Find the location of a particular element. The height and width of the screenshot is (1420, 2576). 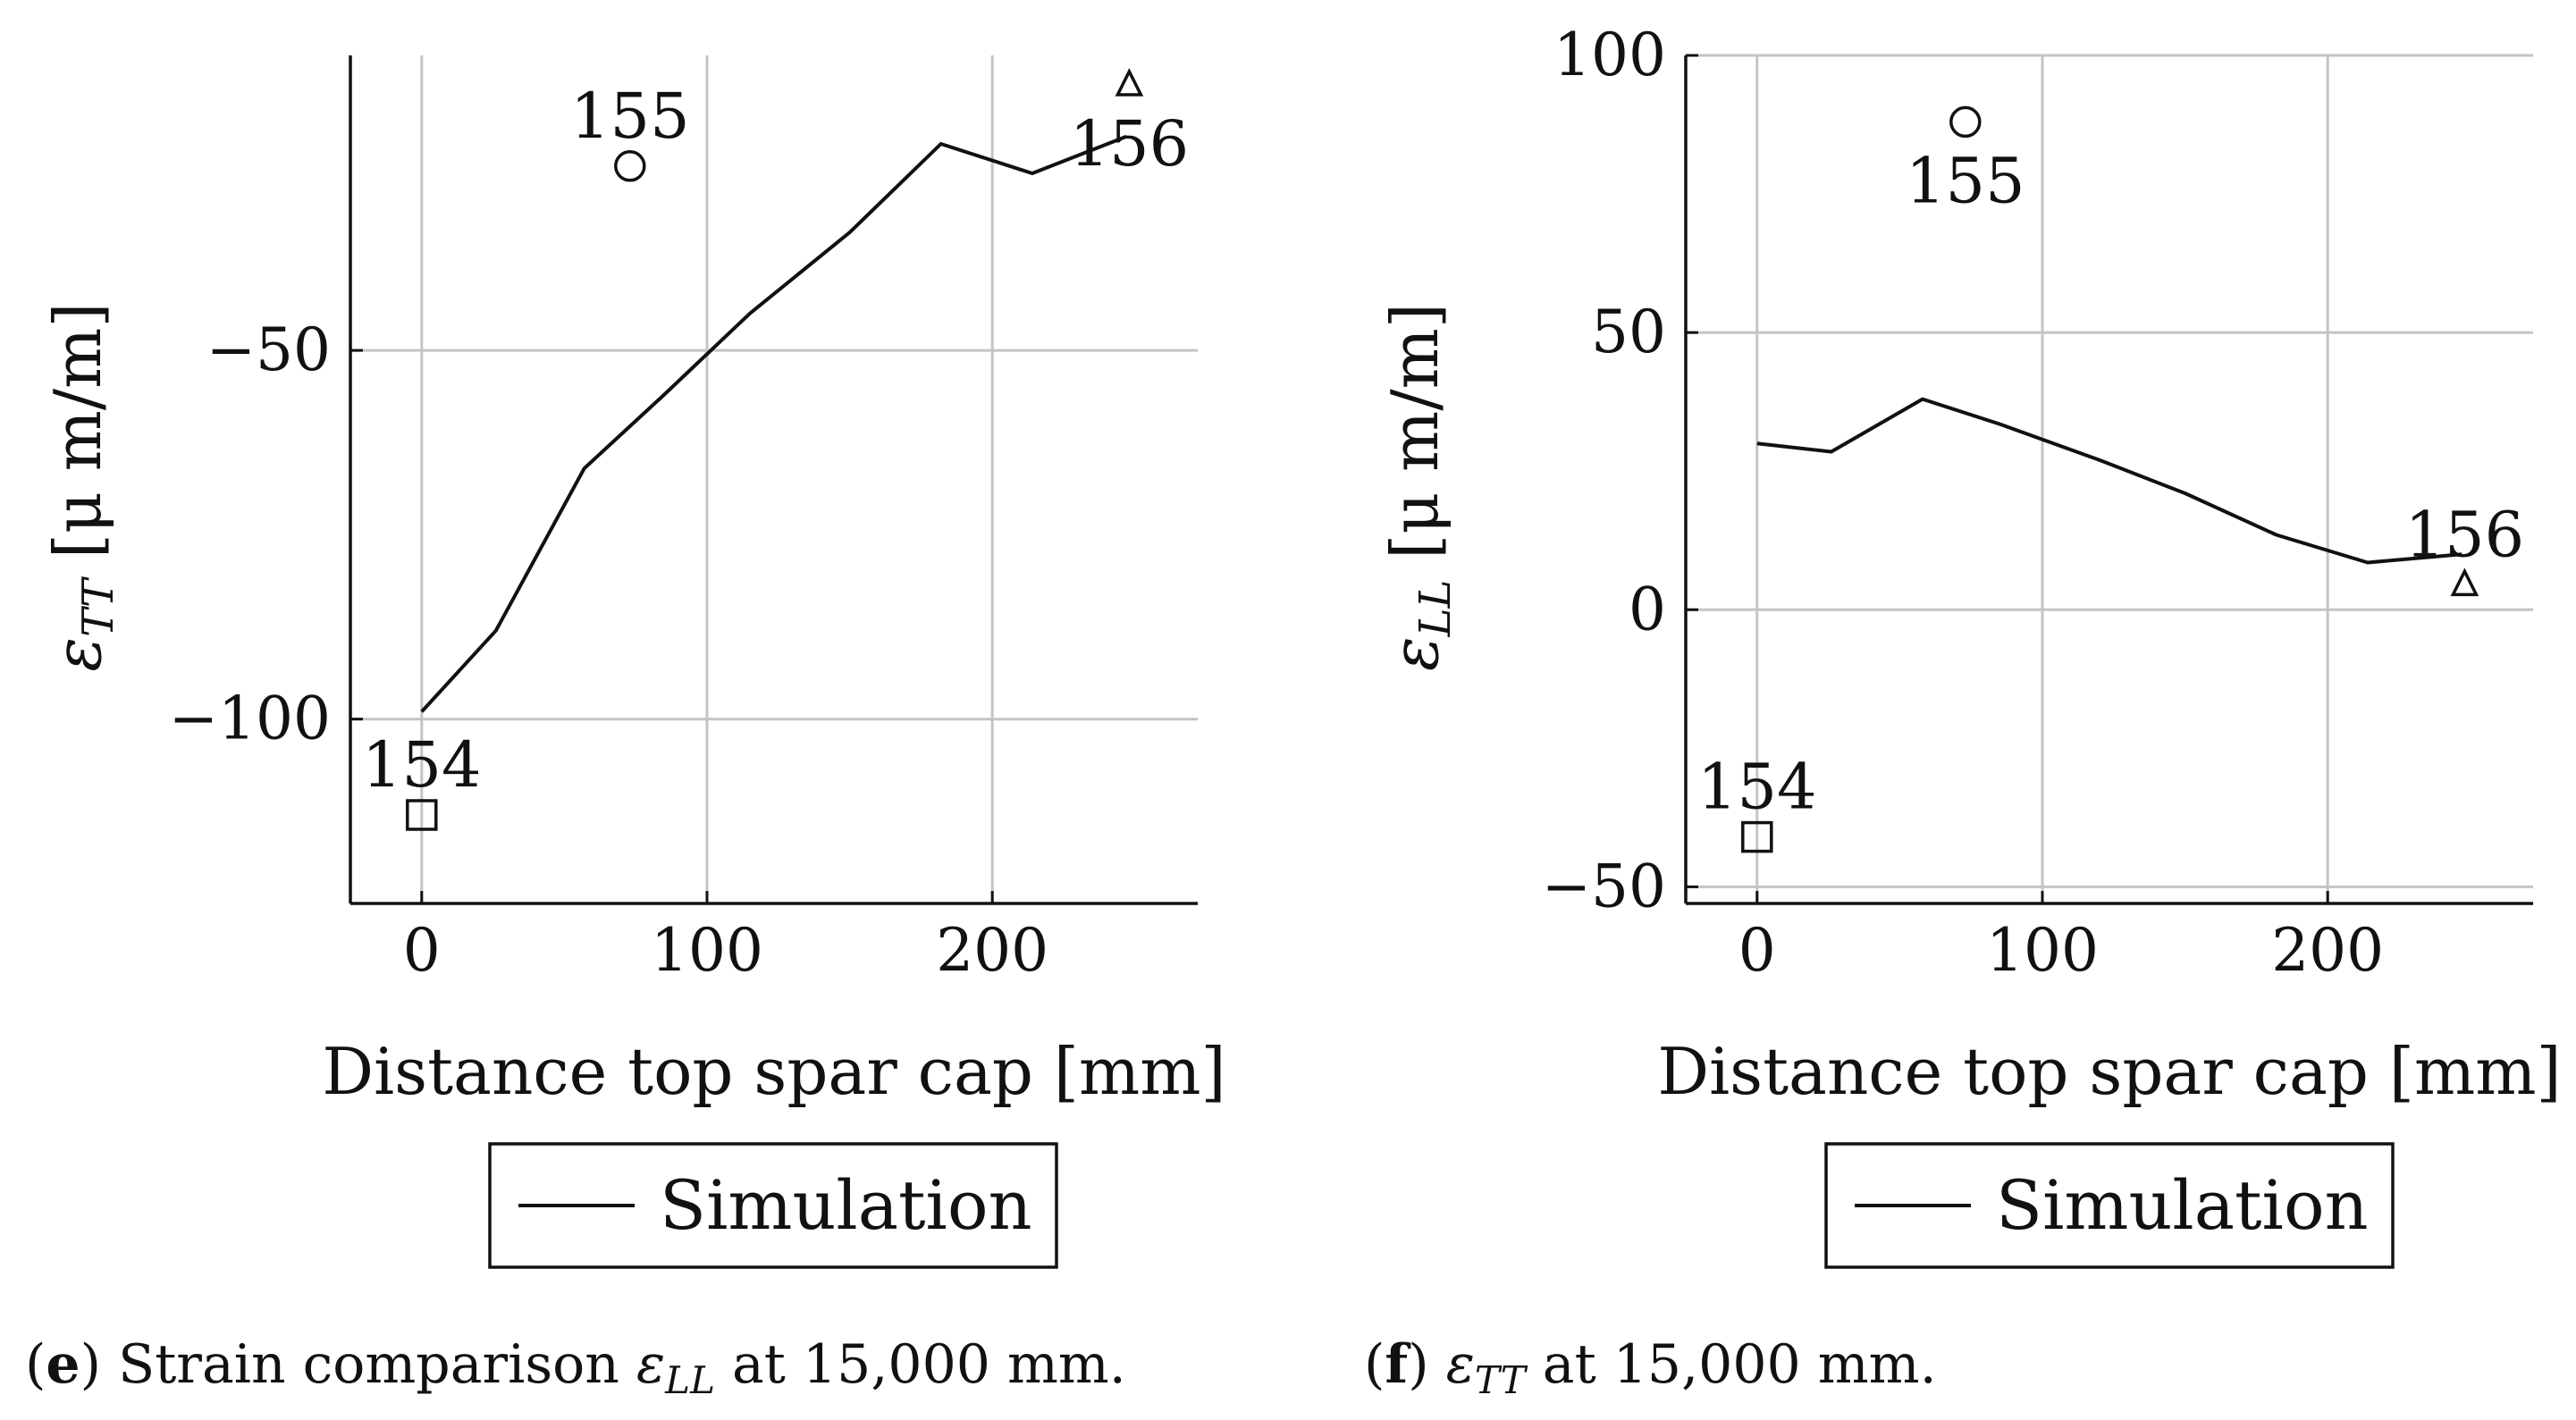

caption-letter: f is located at coordinates (1398, 1364).